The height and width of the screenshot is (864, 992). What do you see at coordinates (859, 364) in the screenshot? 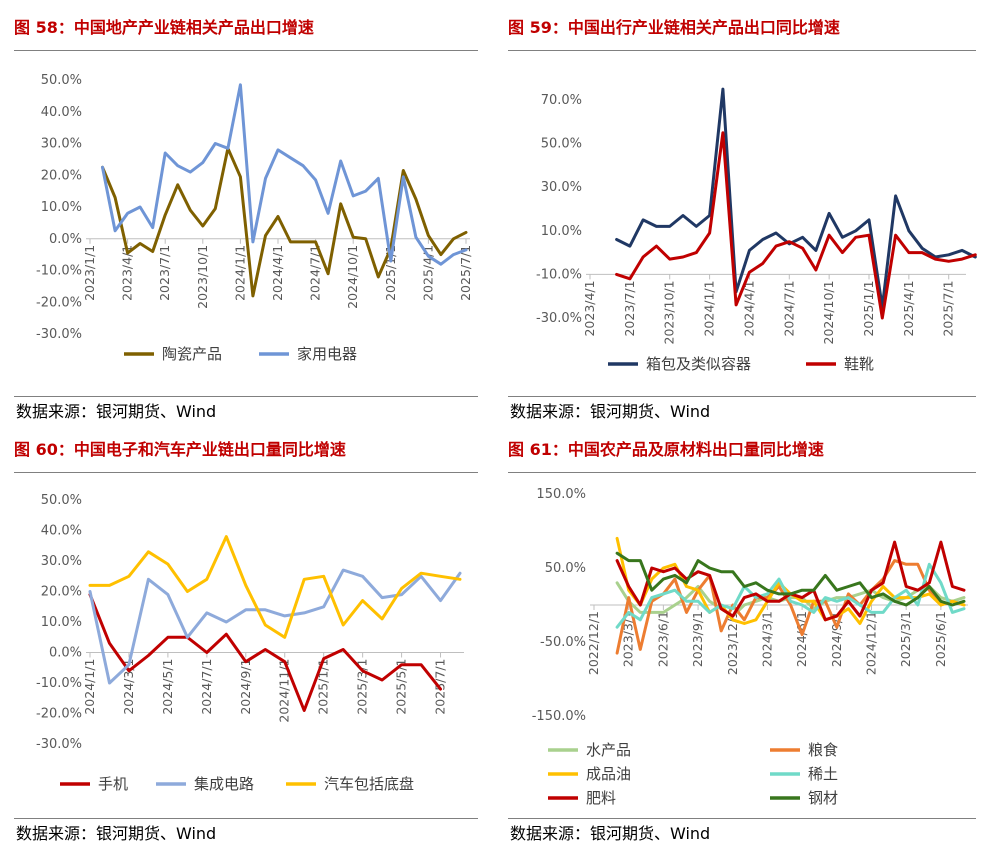
I see `legend-label: 鞋靴` at bounding box center [859, 364].